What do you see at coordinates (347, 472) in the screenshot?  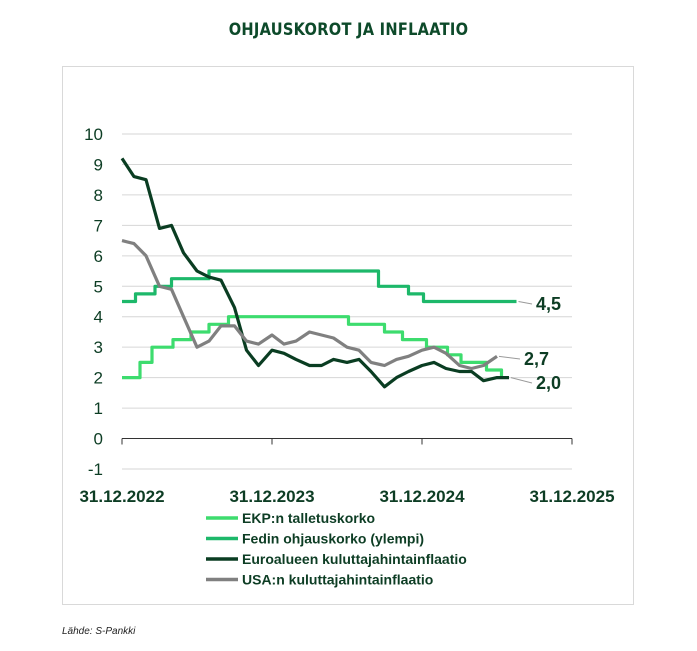 I see `x-axis: 31.12.2022 31.12.2023 31.12.2024 31.12.2025` at bounding box center [347, 472].